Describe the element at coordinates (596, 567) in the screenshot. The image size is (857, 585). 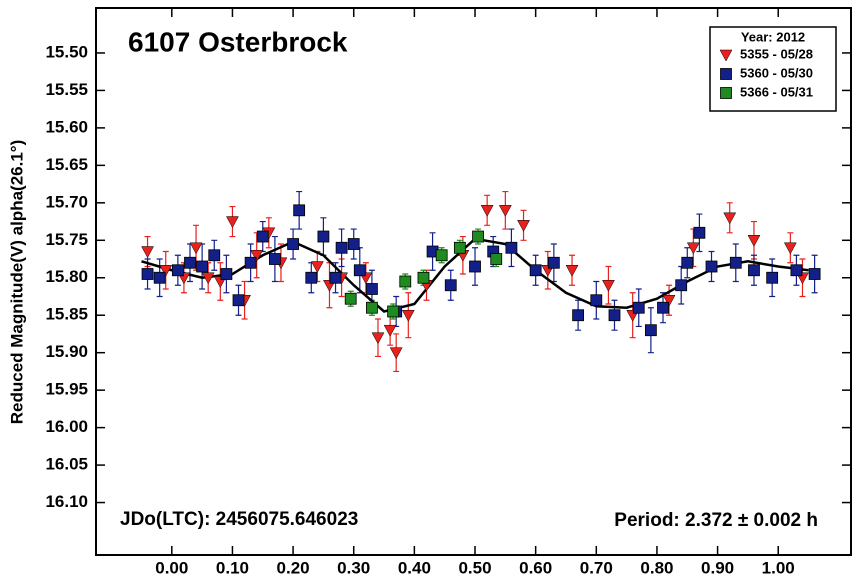
I see `x-tick-label: 0.70` at that location.